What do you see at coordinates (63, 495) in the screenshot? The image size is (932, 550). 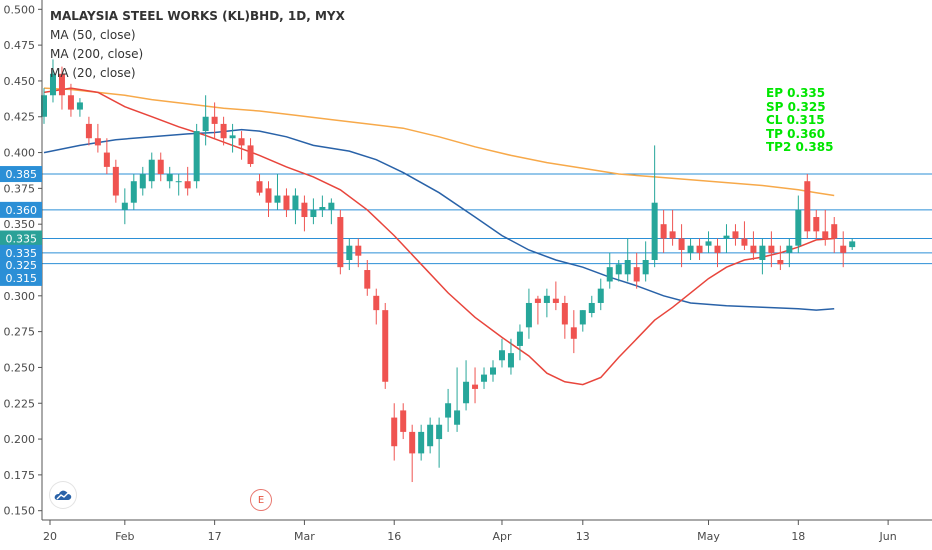 I see `tradingview-cloud-icon` at bounding box center [63, 495].